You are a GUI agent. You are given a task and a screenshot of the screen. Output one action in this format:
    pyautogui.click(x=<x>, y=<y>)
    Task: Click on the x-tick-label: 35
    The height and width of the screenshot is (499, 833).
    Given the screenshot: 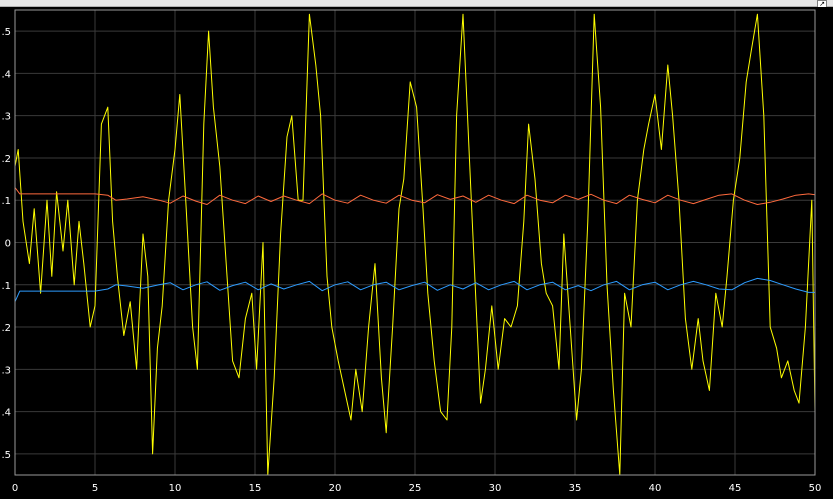 What is the action you would take?
    pyautogui.click(x=575, y=488)
    